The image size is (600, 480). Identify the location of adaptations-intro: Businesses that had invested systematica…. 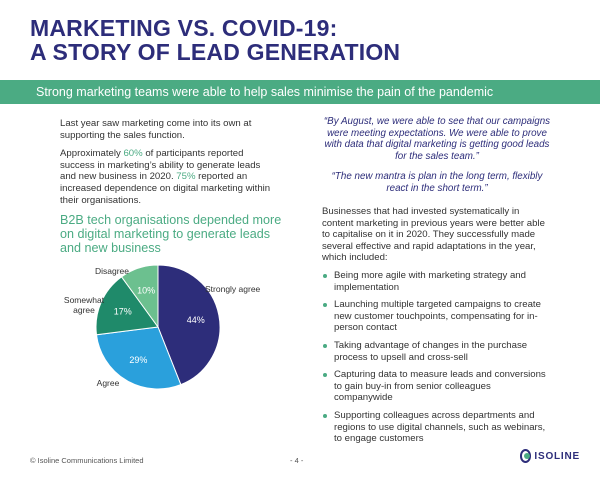
(433, 235).